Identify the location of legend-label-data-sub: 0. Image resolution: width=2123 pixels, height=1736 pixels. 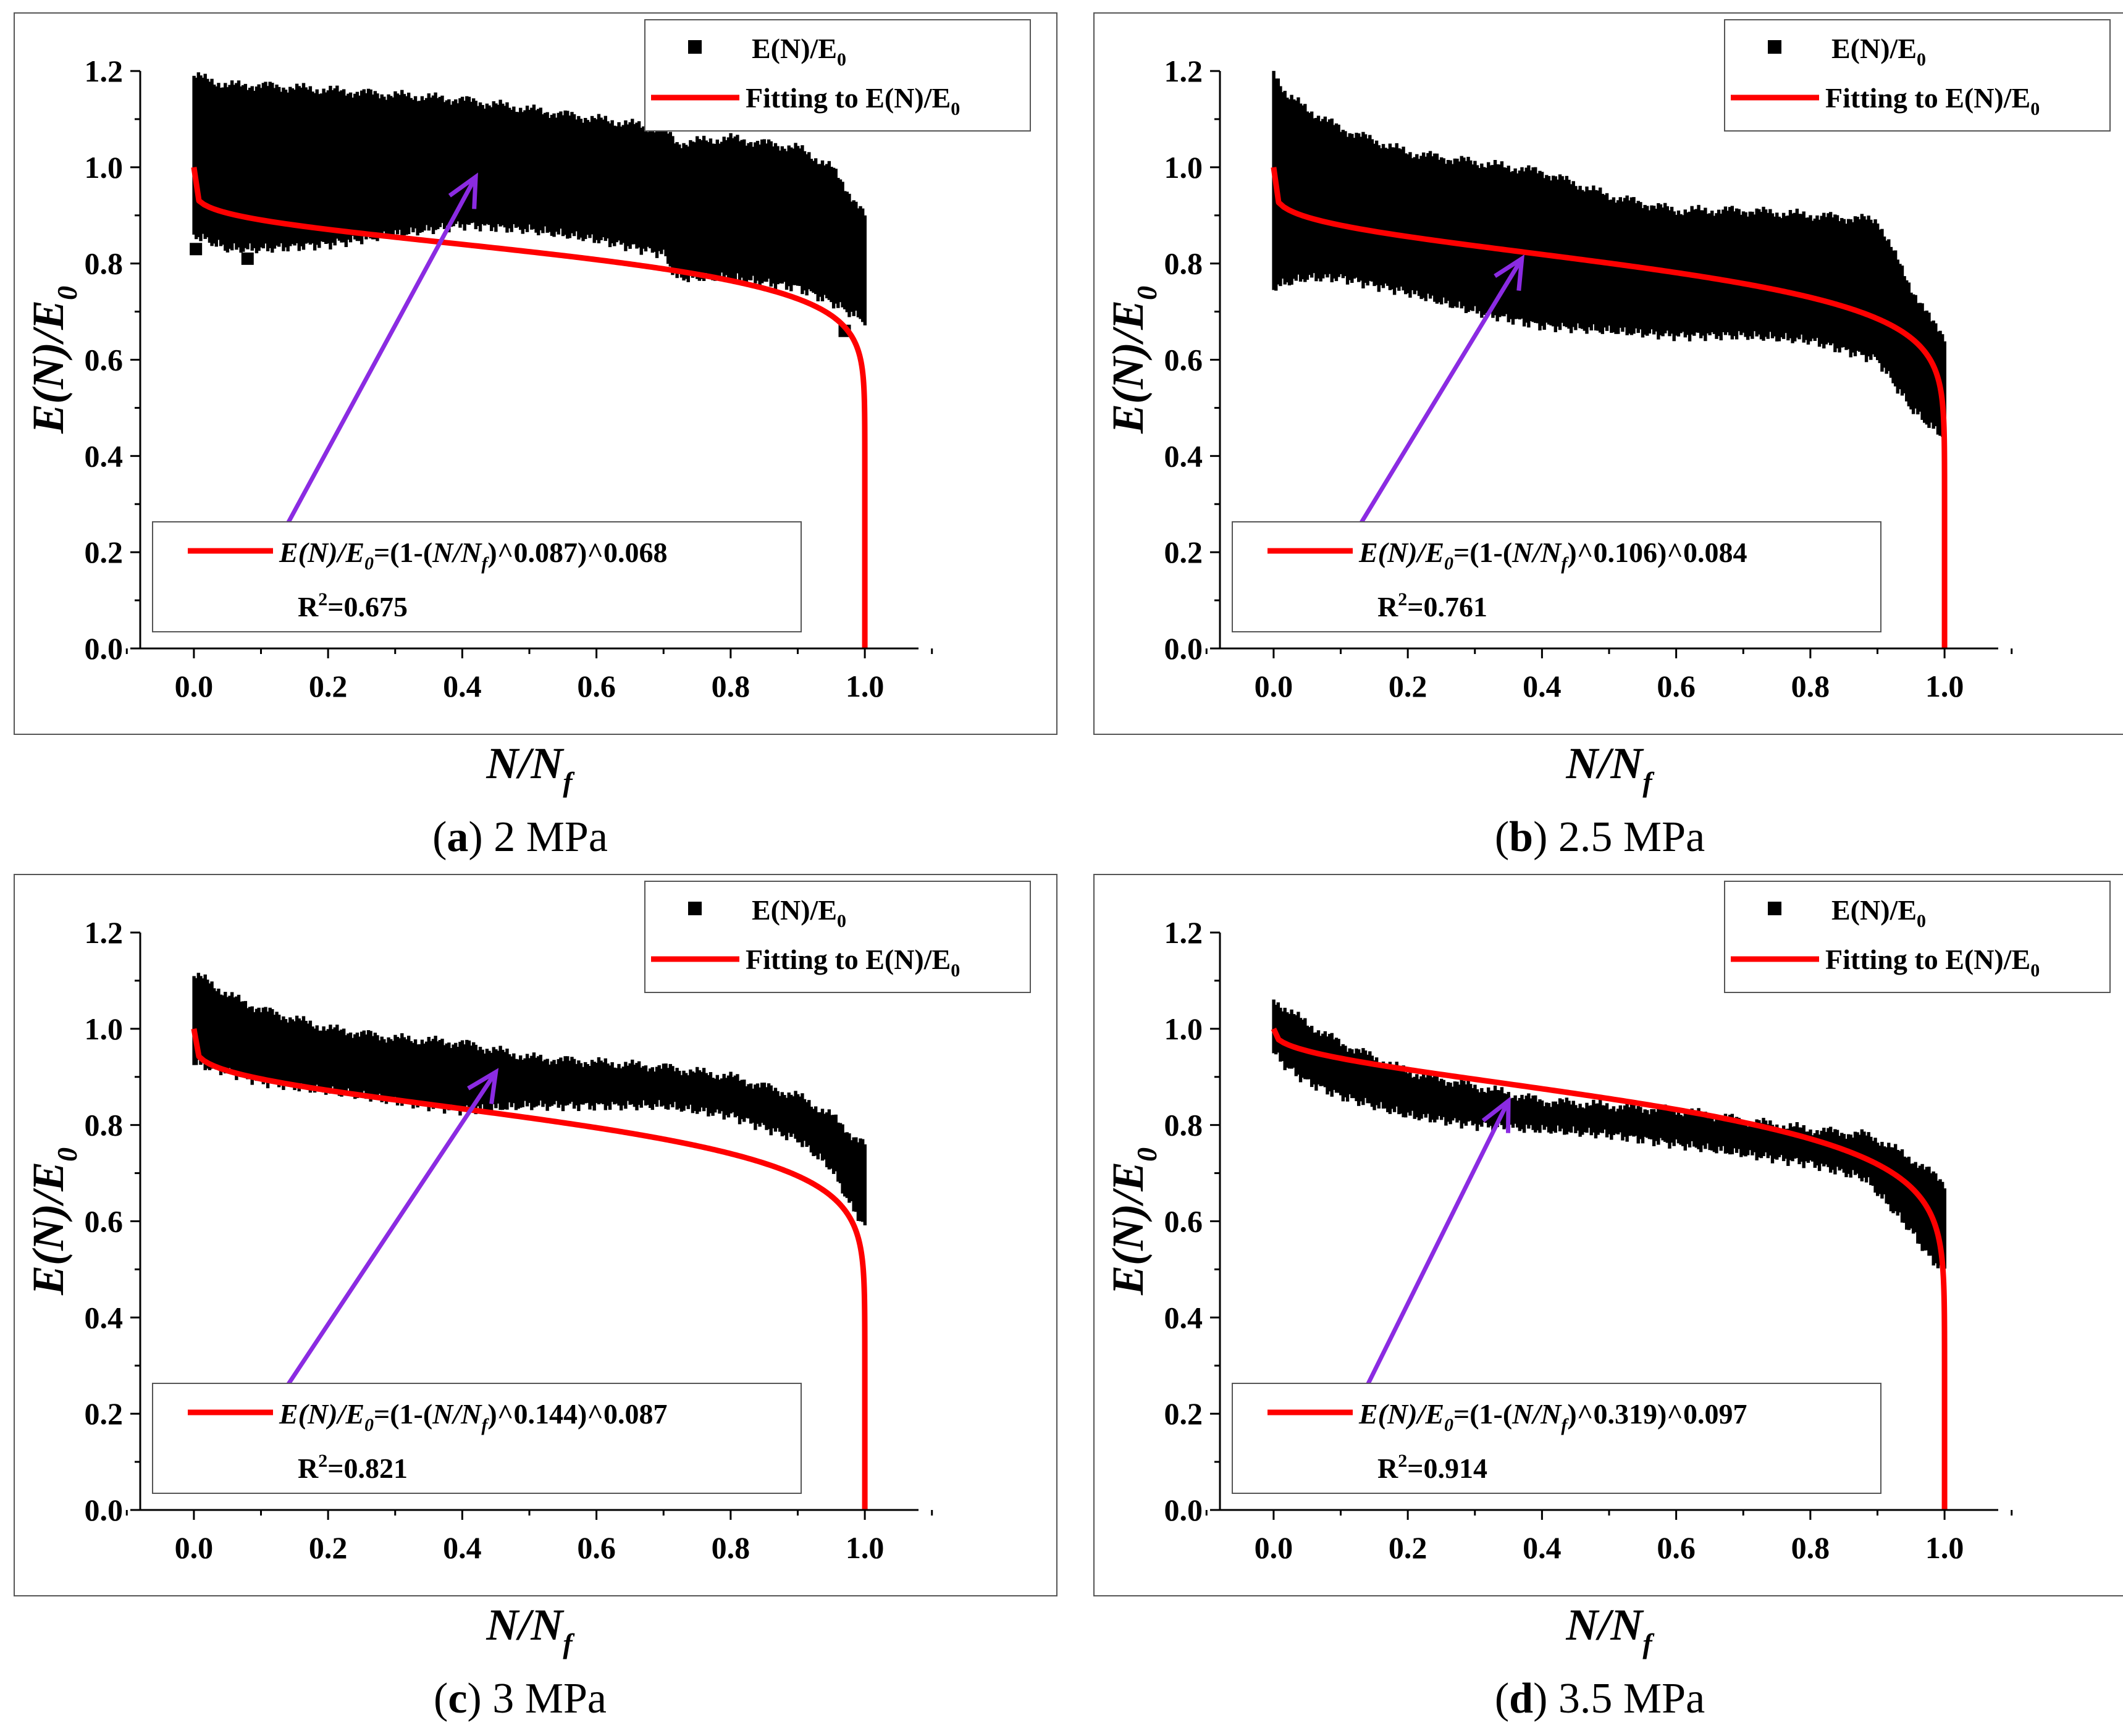
(1921, 59).